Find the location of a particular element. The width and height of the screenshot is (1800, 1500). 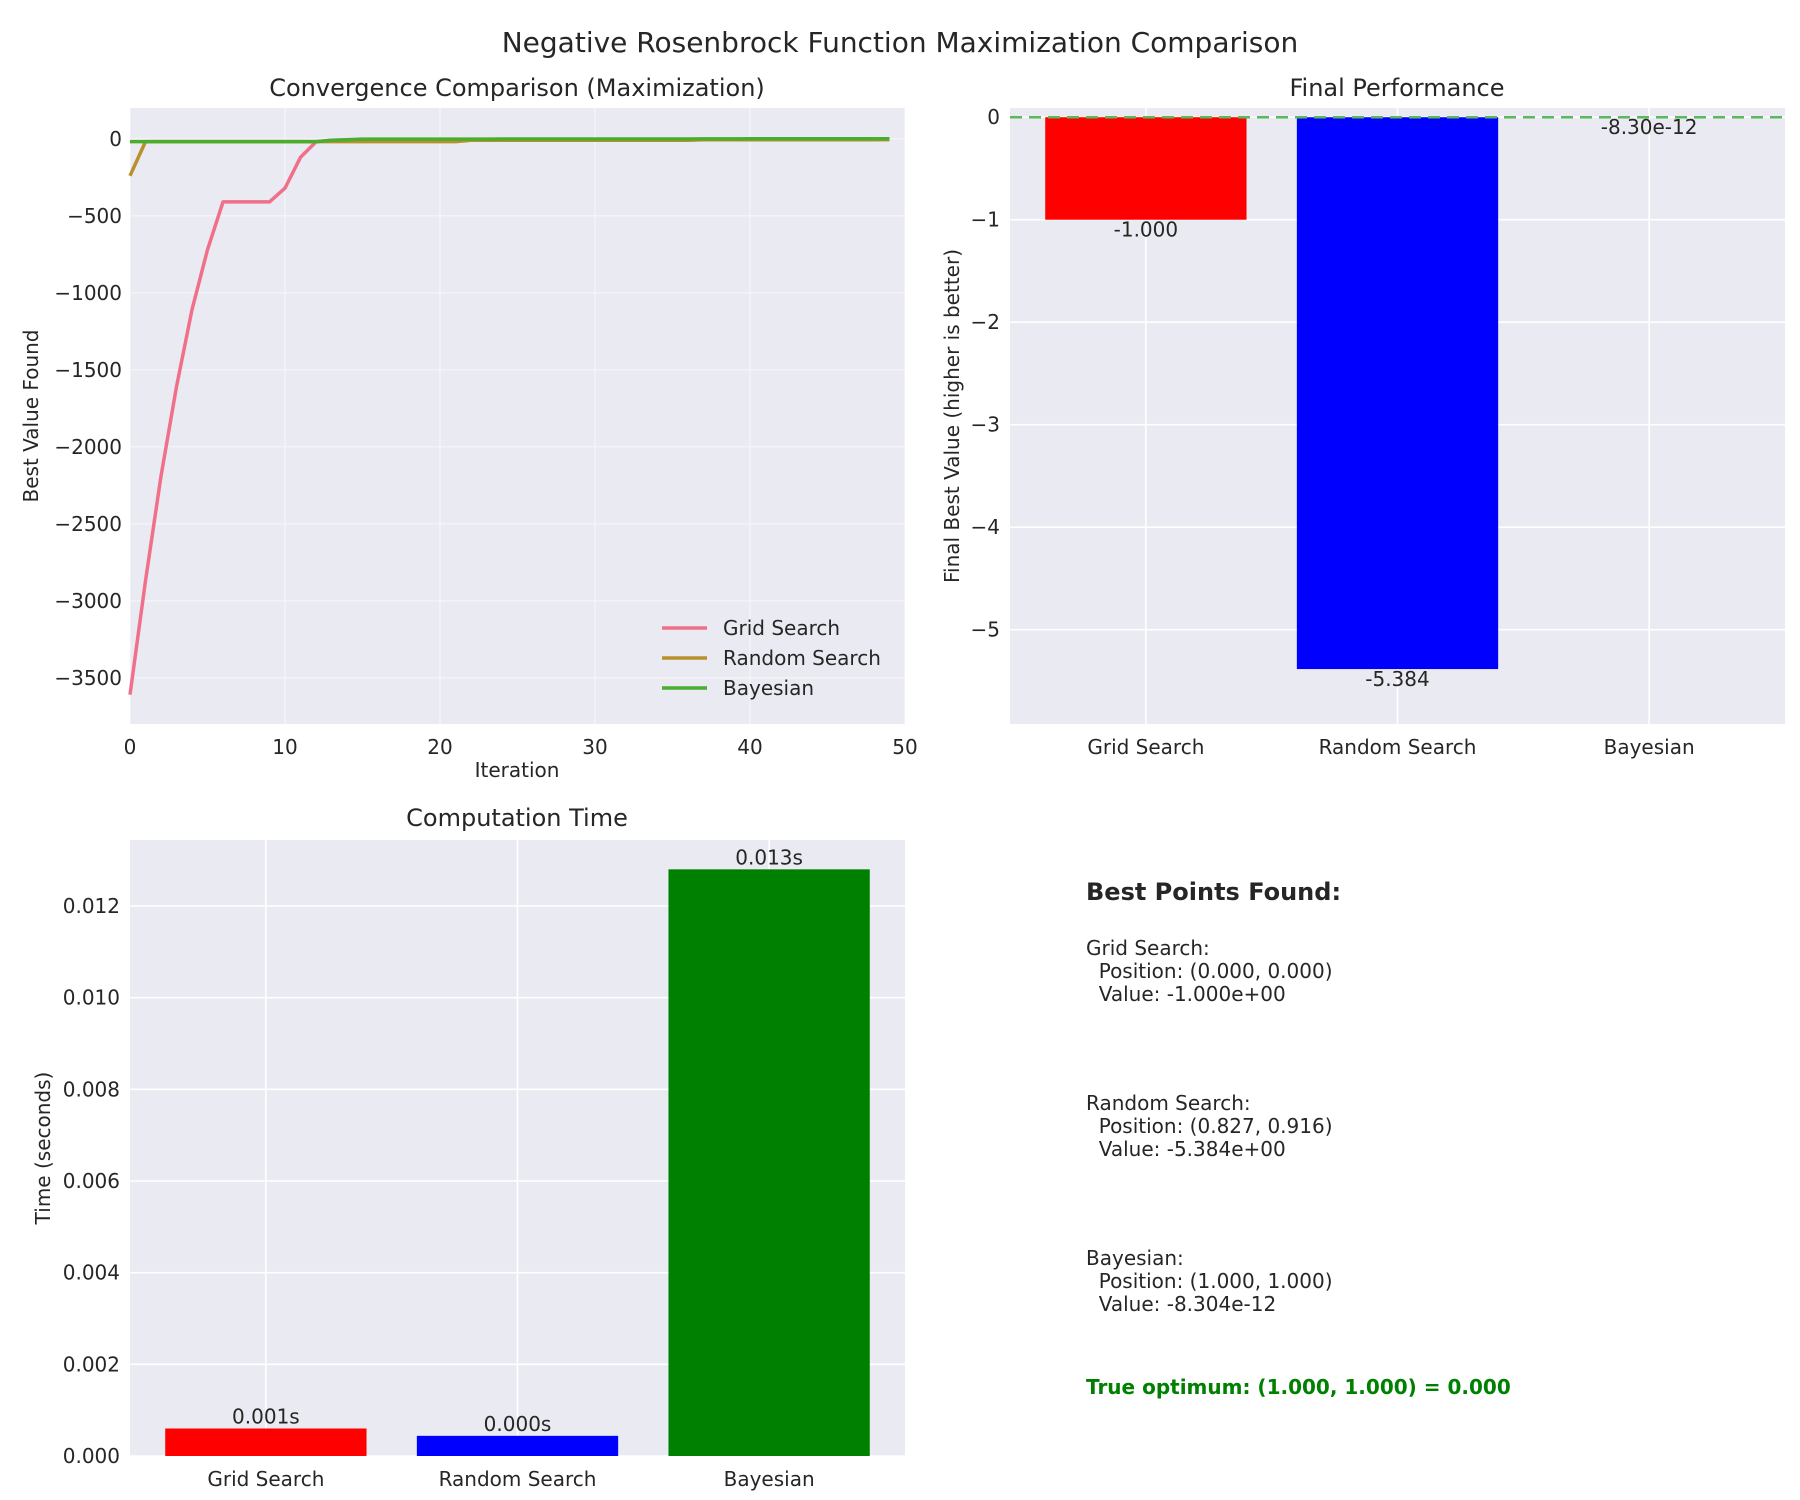

computation-time-y-tick-label: 0.004 is located at coordinates (91, 1273).